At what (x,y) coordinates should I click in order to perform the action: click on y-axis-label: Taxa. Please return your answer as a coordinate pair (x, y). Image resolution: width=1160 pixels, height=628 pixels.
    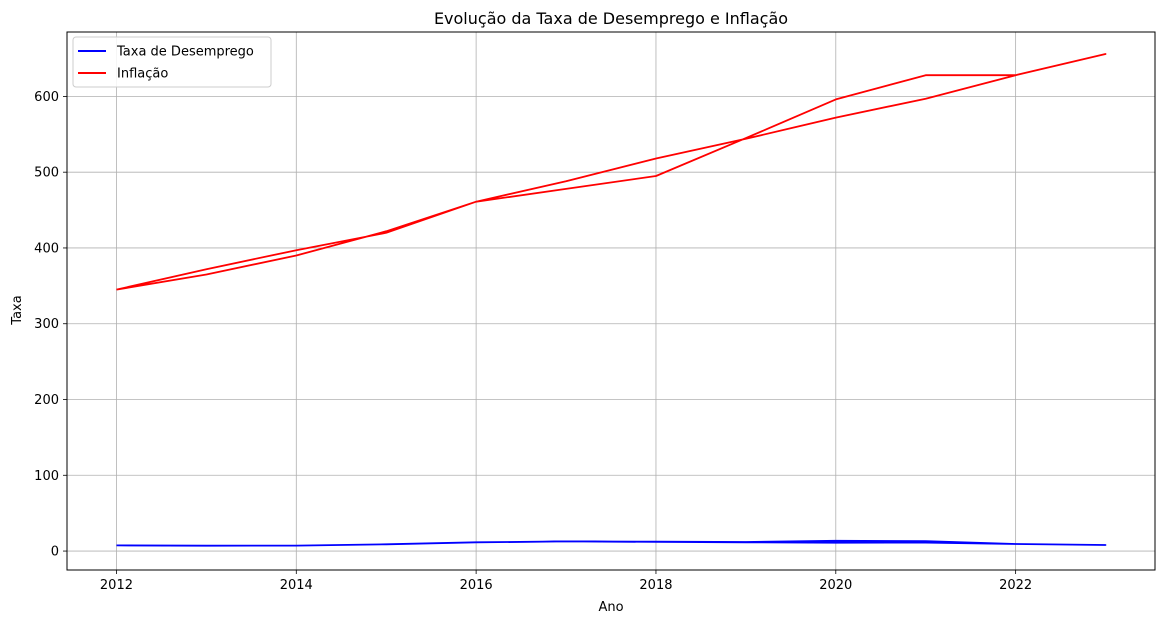
    Looking at the image, I should click on (17, 310).